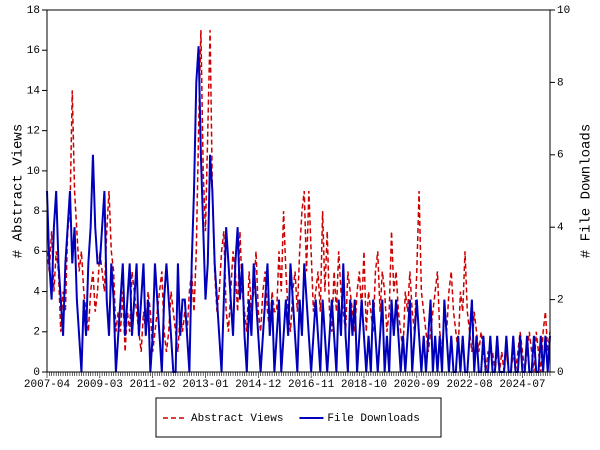 The width and height of the screenshot is (600, 450). I want to click on y-tick-label: 10, so click(33, 172).